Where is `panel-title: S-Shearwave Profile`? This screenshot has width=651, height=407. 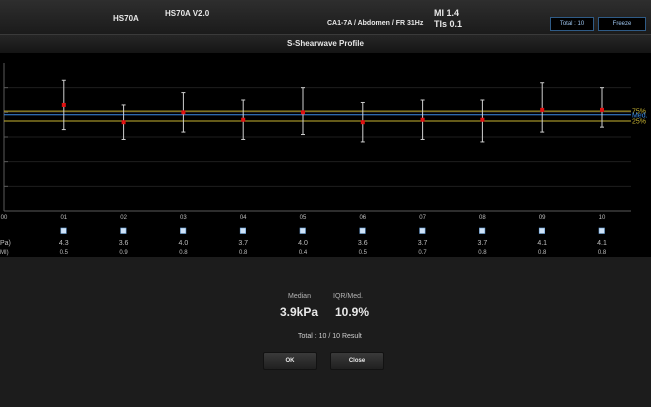 panel-title: S-Shearwave Profile is located at coordinates (325, 44).